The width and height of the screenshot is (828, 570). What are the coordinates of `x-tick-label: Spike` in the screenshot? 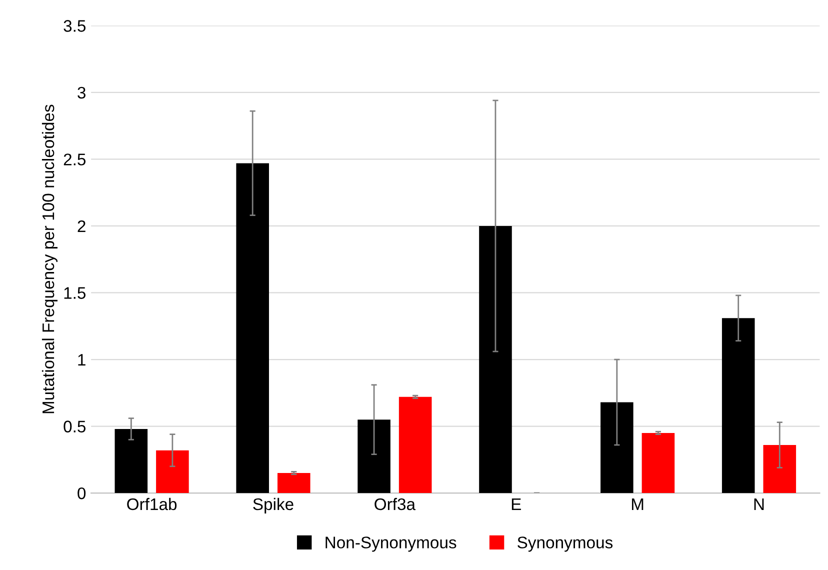 It's located at (273, 506).